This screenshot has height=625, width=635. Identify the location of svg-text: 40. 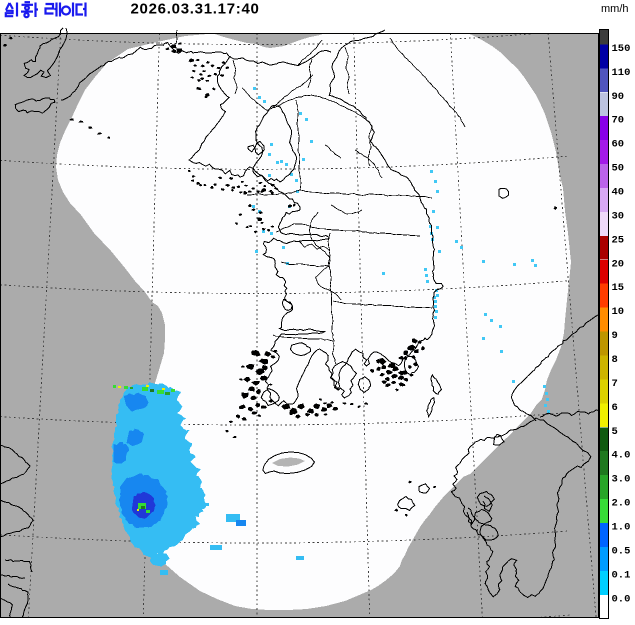
(618, 193).